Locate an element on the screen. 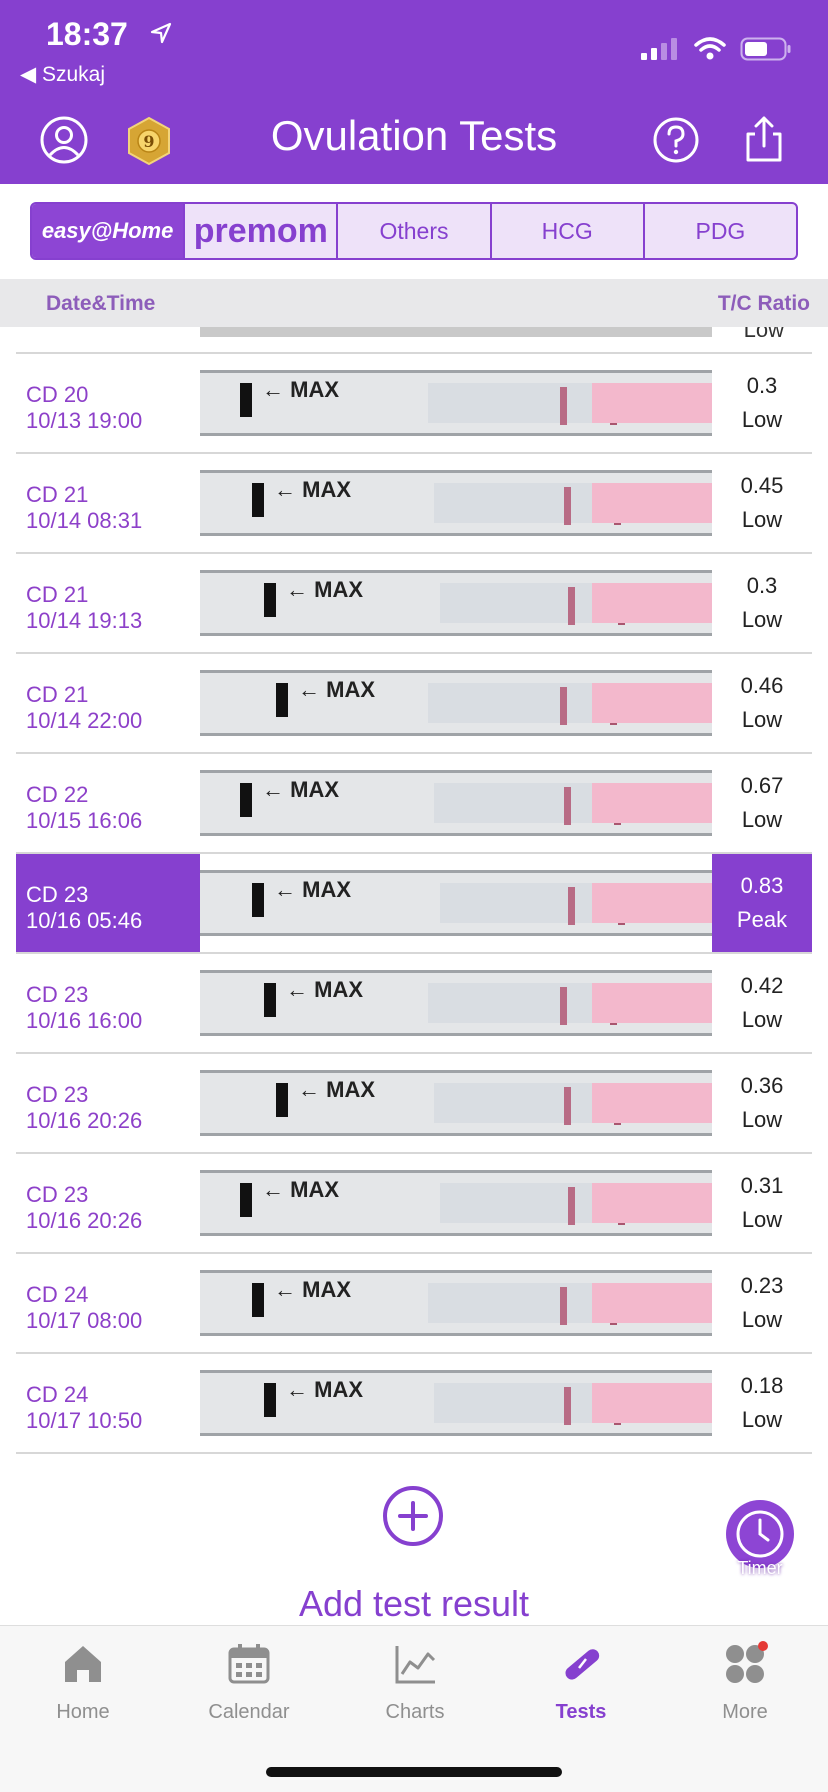 This screenshot has height=1792, width=828. tc-ratio-value: 0.45 is located at coordinates (762, 485).